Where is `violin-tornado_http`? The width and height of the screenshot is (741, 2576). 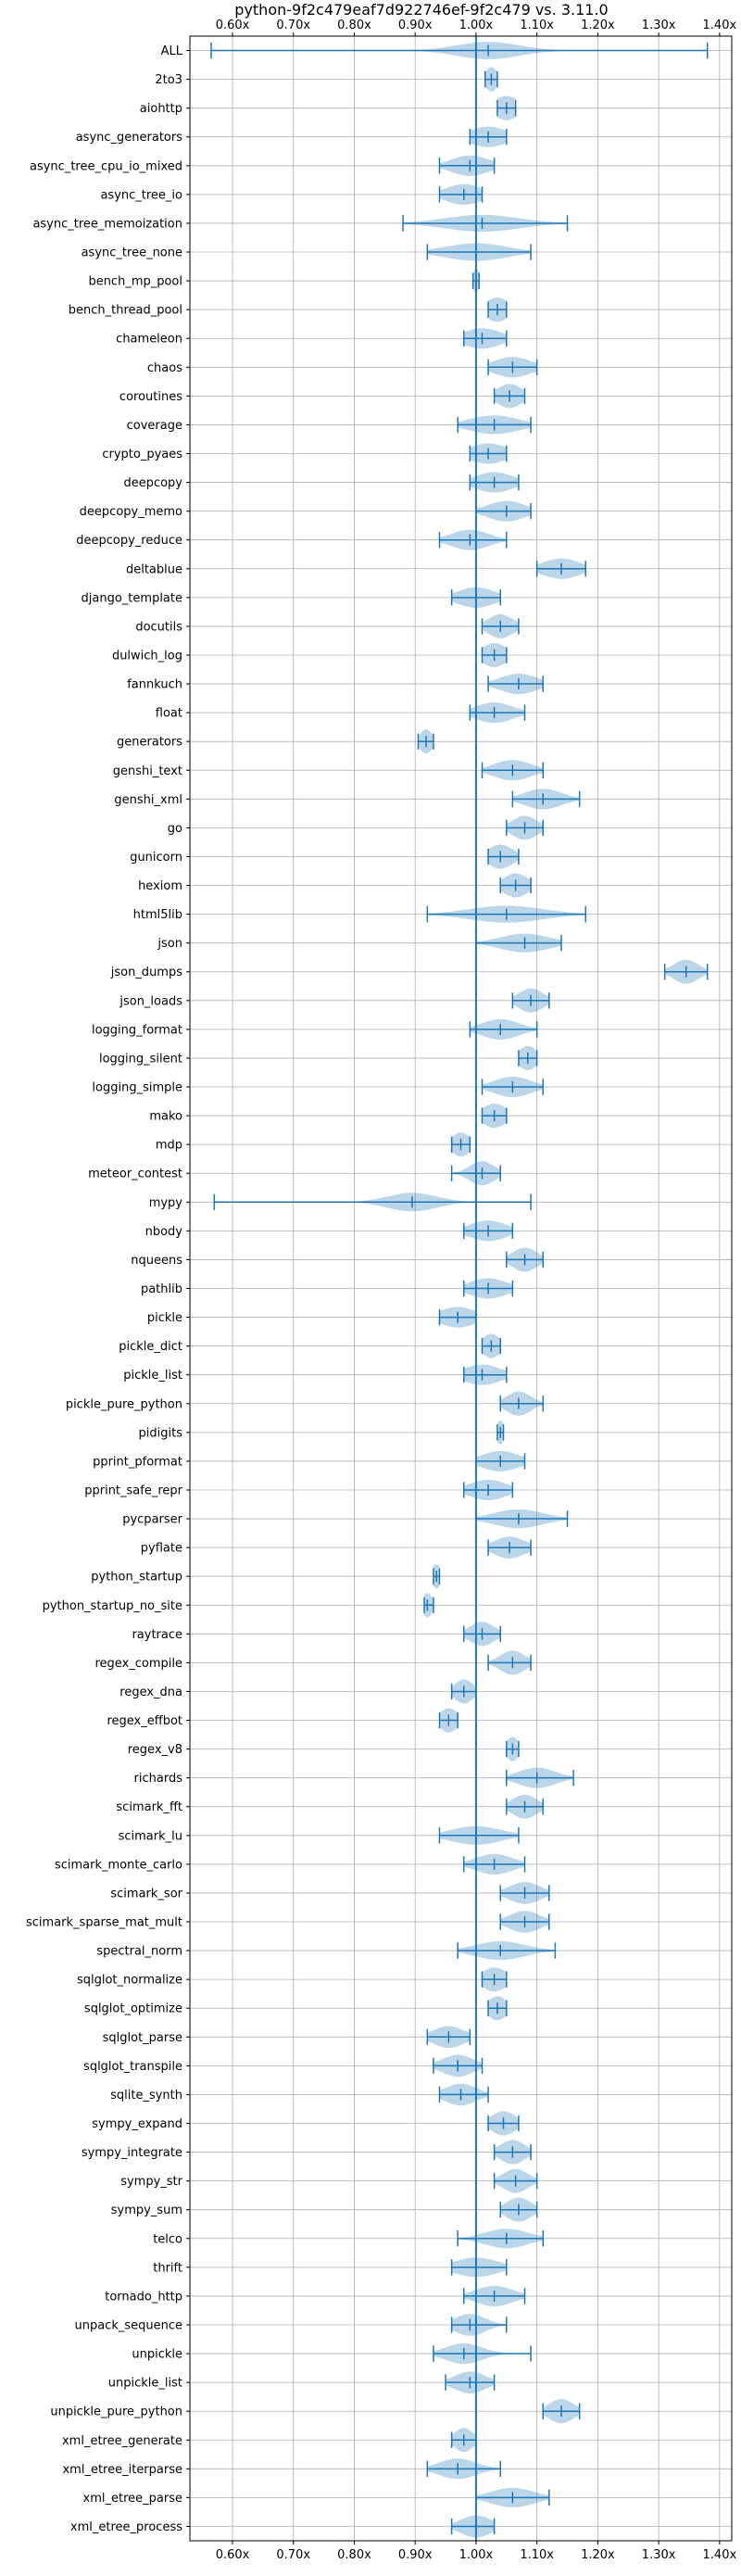
violin-tornado_http is located at coordinates (495, 2296).